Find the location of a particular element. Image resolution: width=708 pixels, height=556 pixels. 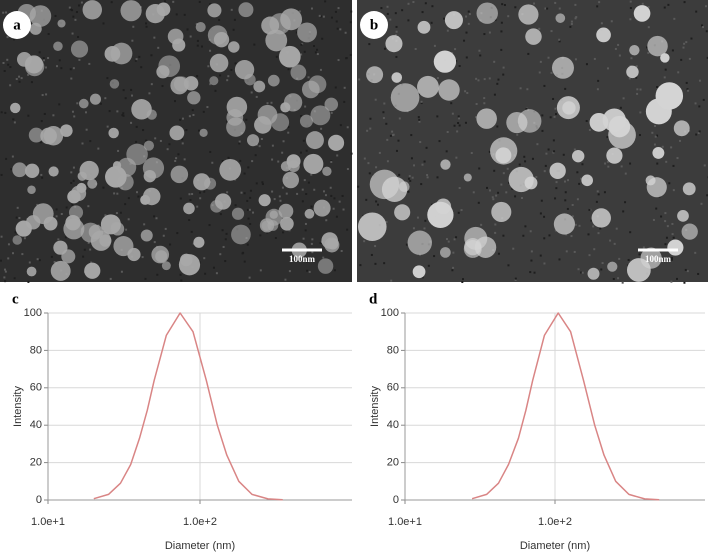

y-tick-label: 80 is located at coordinates (36, 350).